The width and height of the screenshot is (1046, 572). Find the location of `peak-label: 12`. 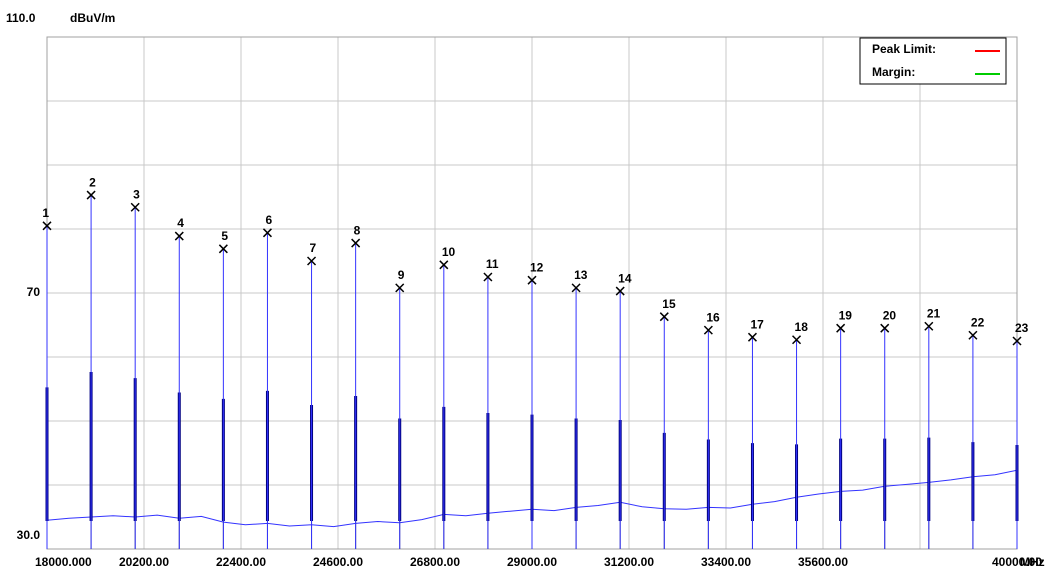

peak-label: 12 is located at coordinates (537, 267).